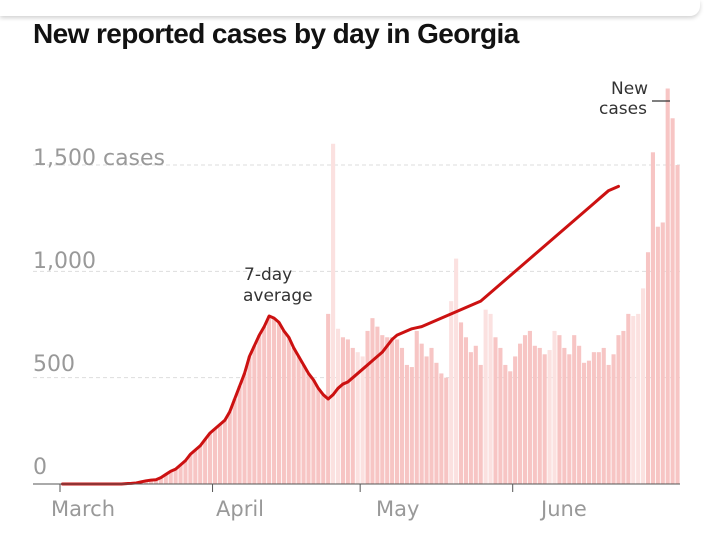  What do you see at coordinates (356, 487) in the screenshot?
I see `axis-layer` at bounding box center [356, 487].